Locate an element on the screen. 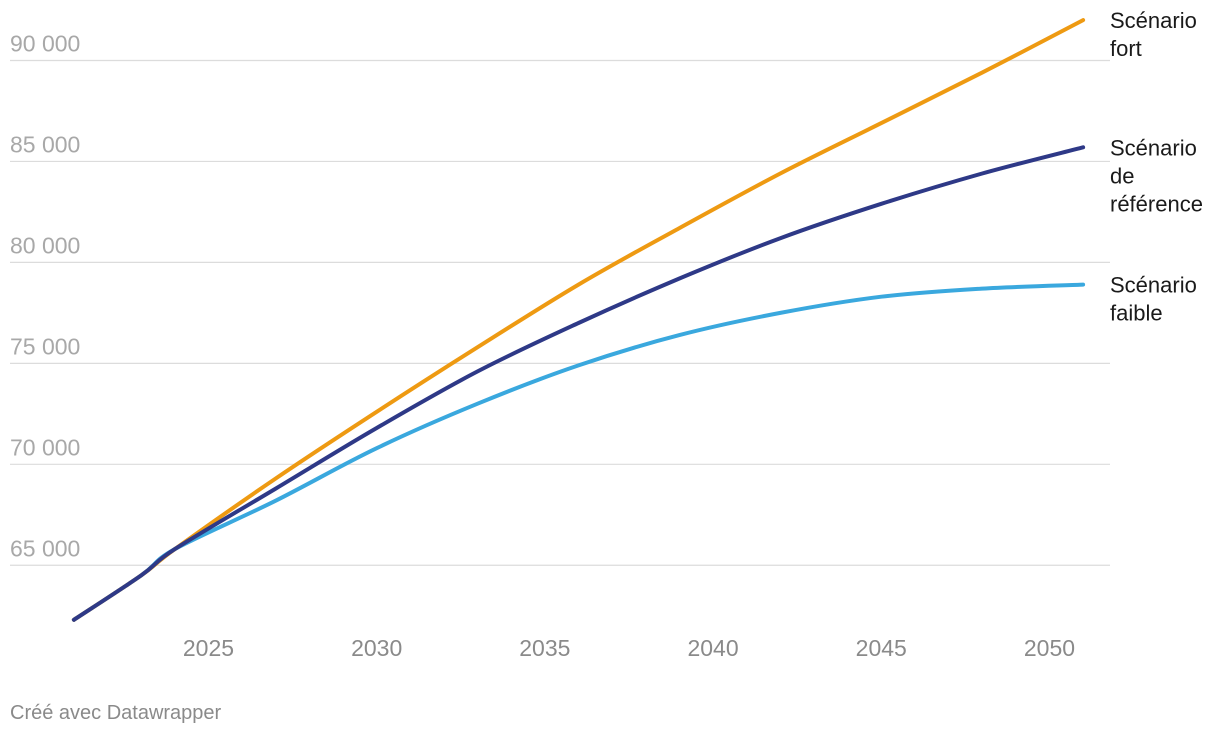  x-tick-label: 2040 is located at coordinates (712, 648).